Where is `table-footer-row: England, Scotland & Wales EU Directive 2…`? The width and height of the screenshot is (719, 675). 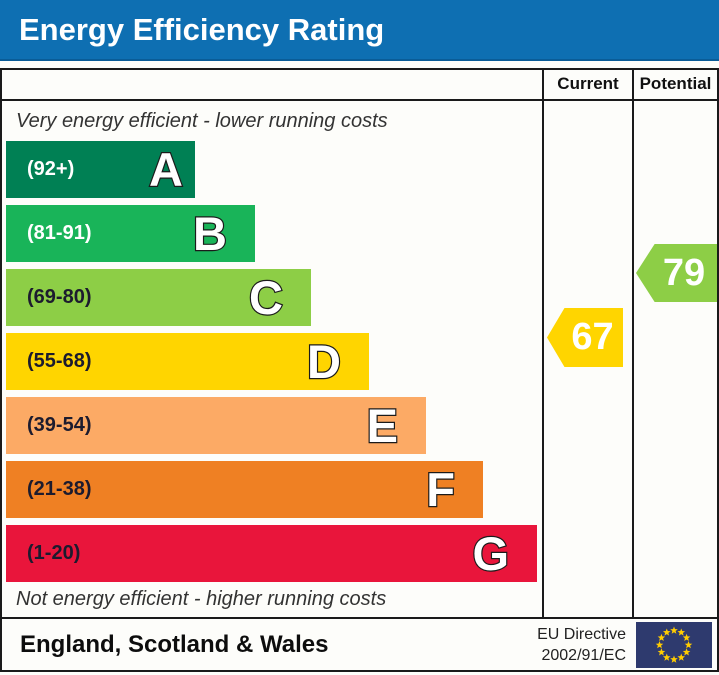
table-footer-row: England, Scotland & Wales EU Directive 2… is located at coordinates (359, 644).